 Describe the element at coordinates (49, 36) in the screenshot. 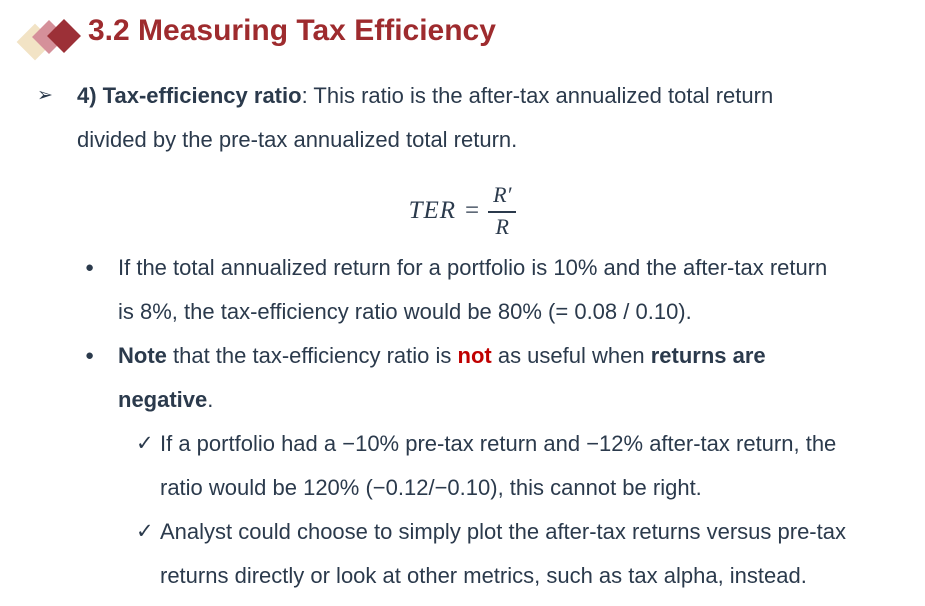

I see `diamond-logo-icon` at that location.